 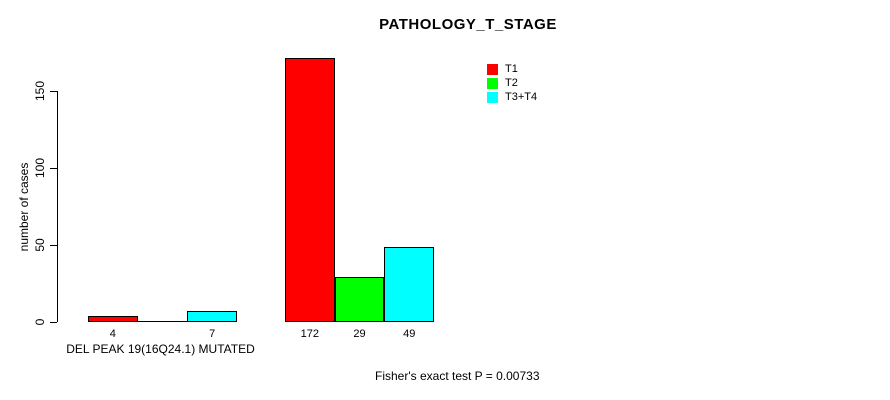 I want to click on y-tick-label: 150, so click(x=40, y=91).